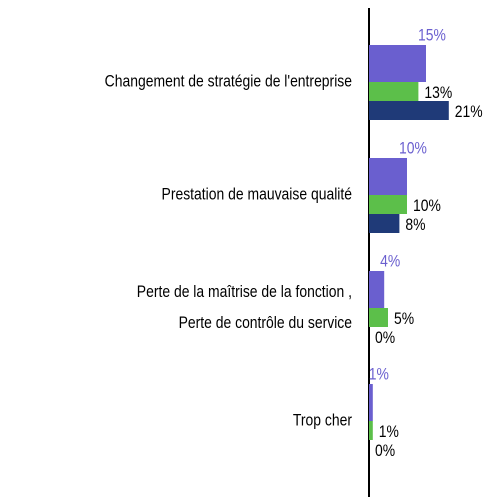 This screenshot has height=497, width=488. I want to click on category-label: Trop cher, so click(322, 420).